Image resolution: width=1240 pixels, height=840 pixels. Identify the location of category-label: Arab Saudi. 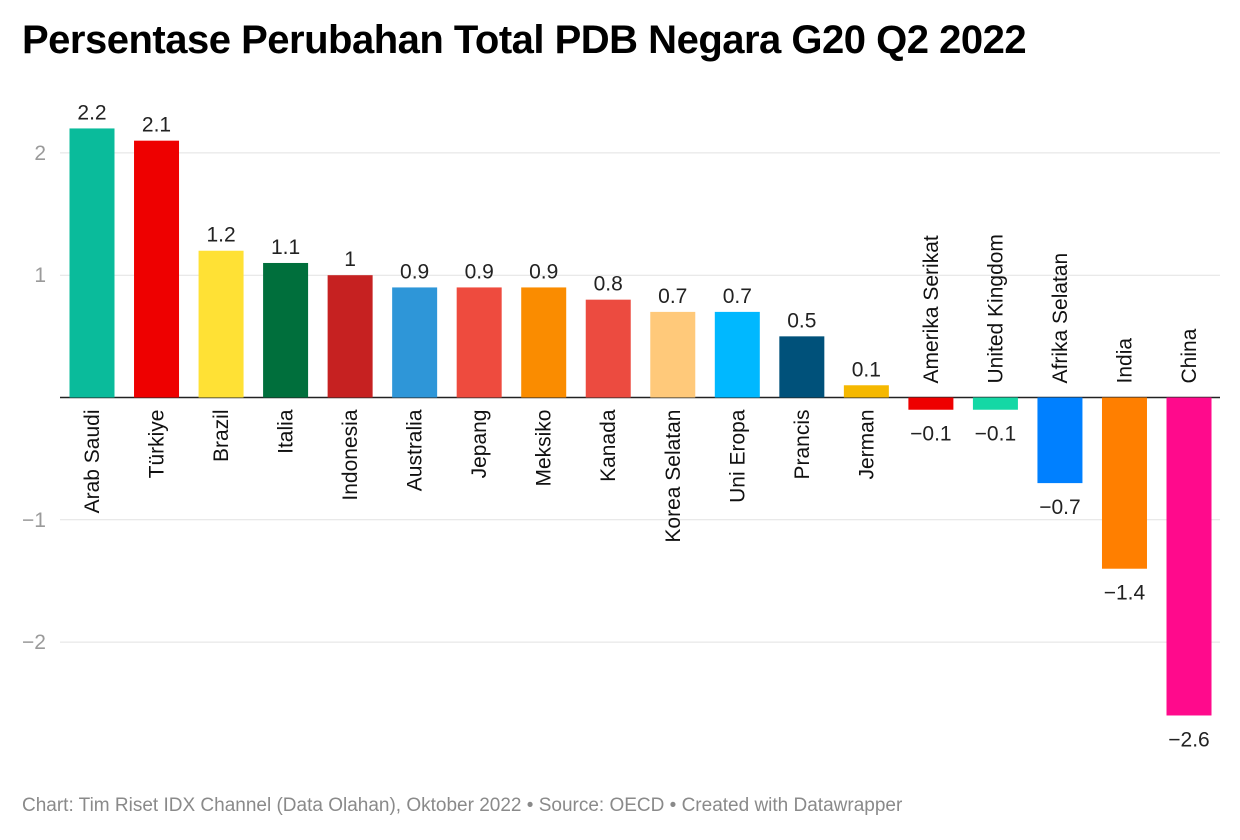
(92, 462).